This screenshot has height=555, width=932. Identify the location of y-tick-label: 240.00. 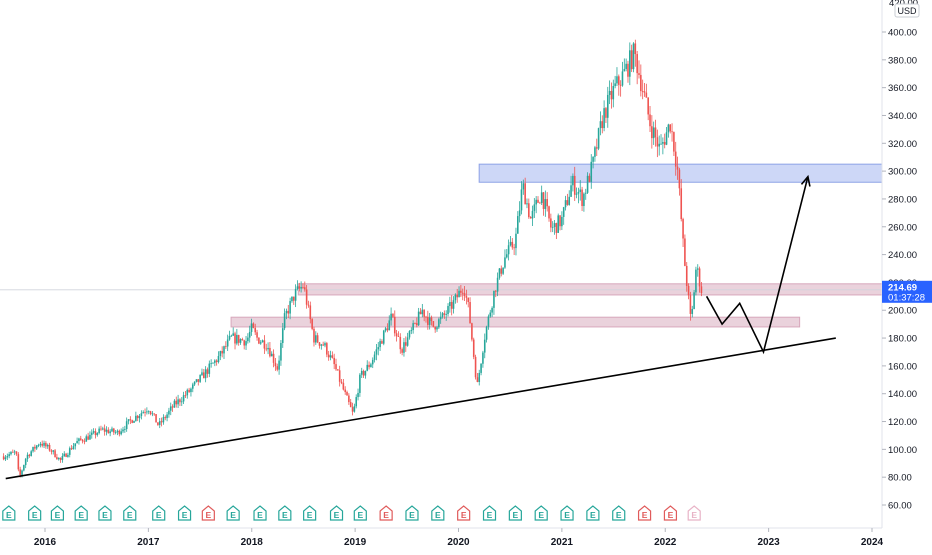
(902, 255).